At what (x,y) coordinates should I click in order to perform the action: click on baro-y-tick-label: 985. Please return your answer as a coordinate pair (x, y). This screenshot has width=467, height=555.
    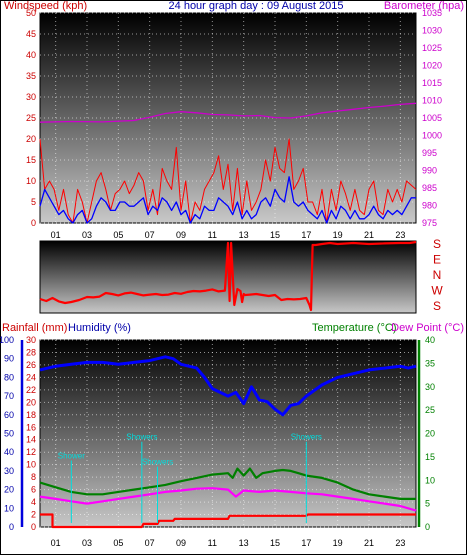
    Looking at the image, I should click on (429, 188).